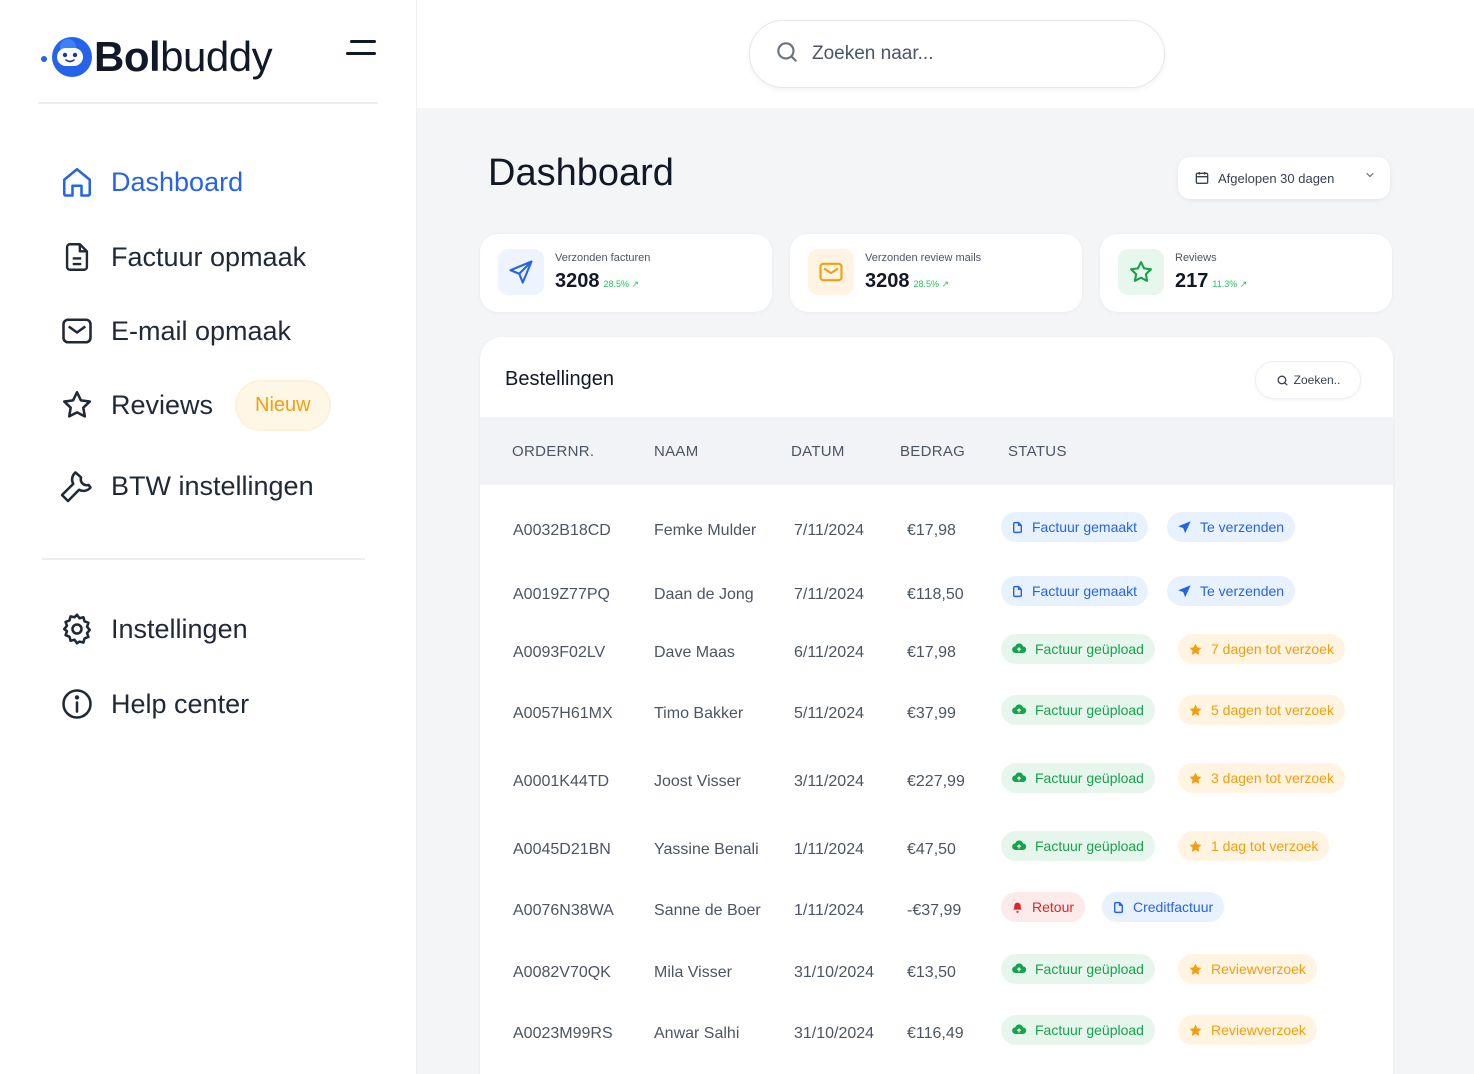 This screenshot has height=1074, width=1474. I want to click on order-number-cell: A0019Z77PQ, so click(561, 594).